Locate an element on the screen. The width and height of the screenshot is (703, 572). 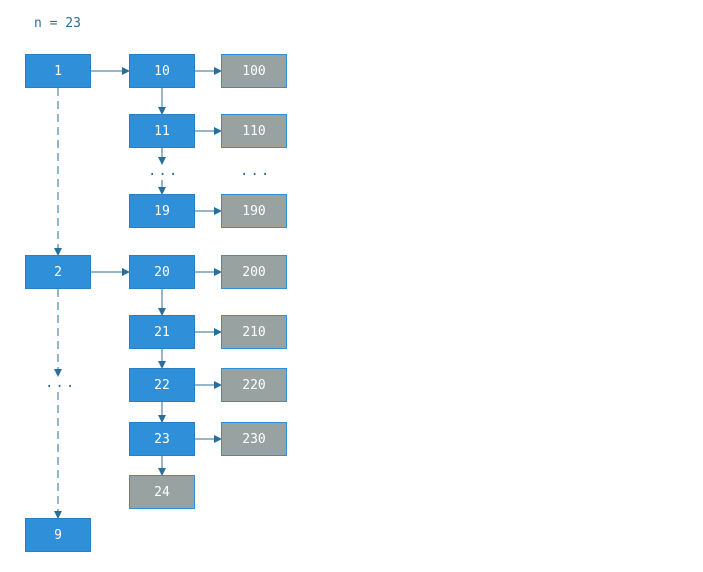
node-21: 21 is located at coordinates (162, 332).